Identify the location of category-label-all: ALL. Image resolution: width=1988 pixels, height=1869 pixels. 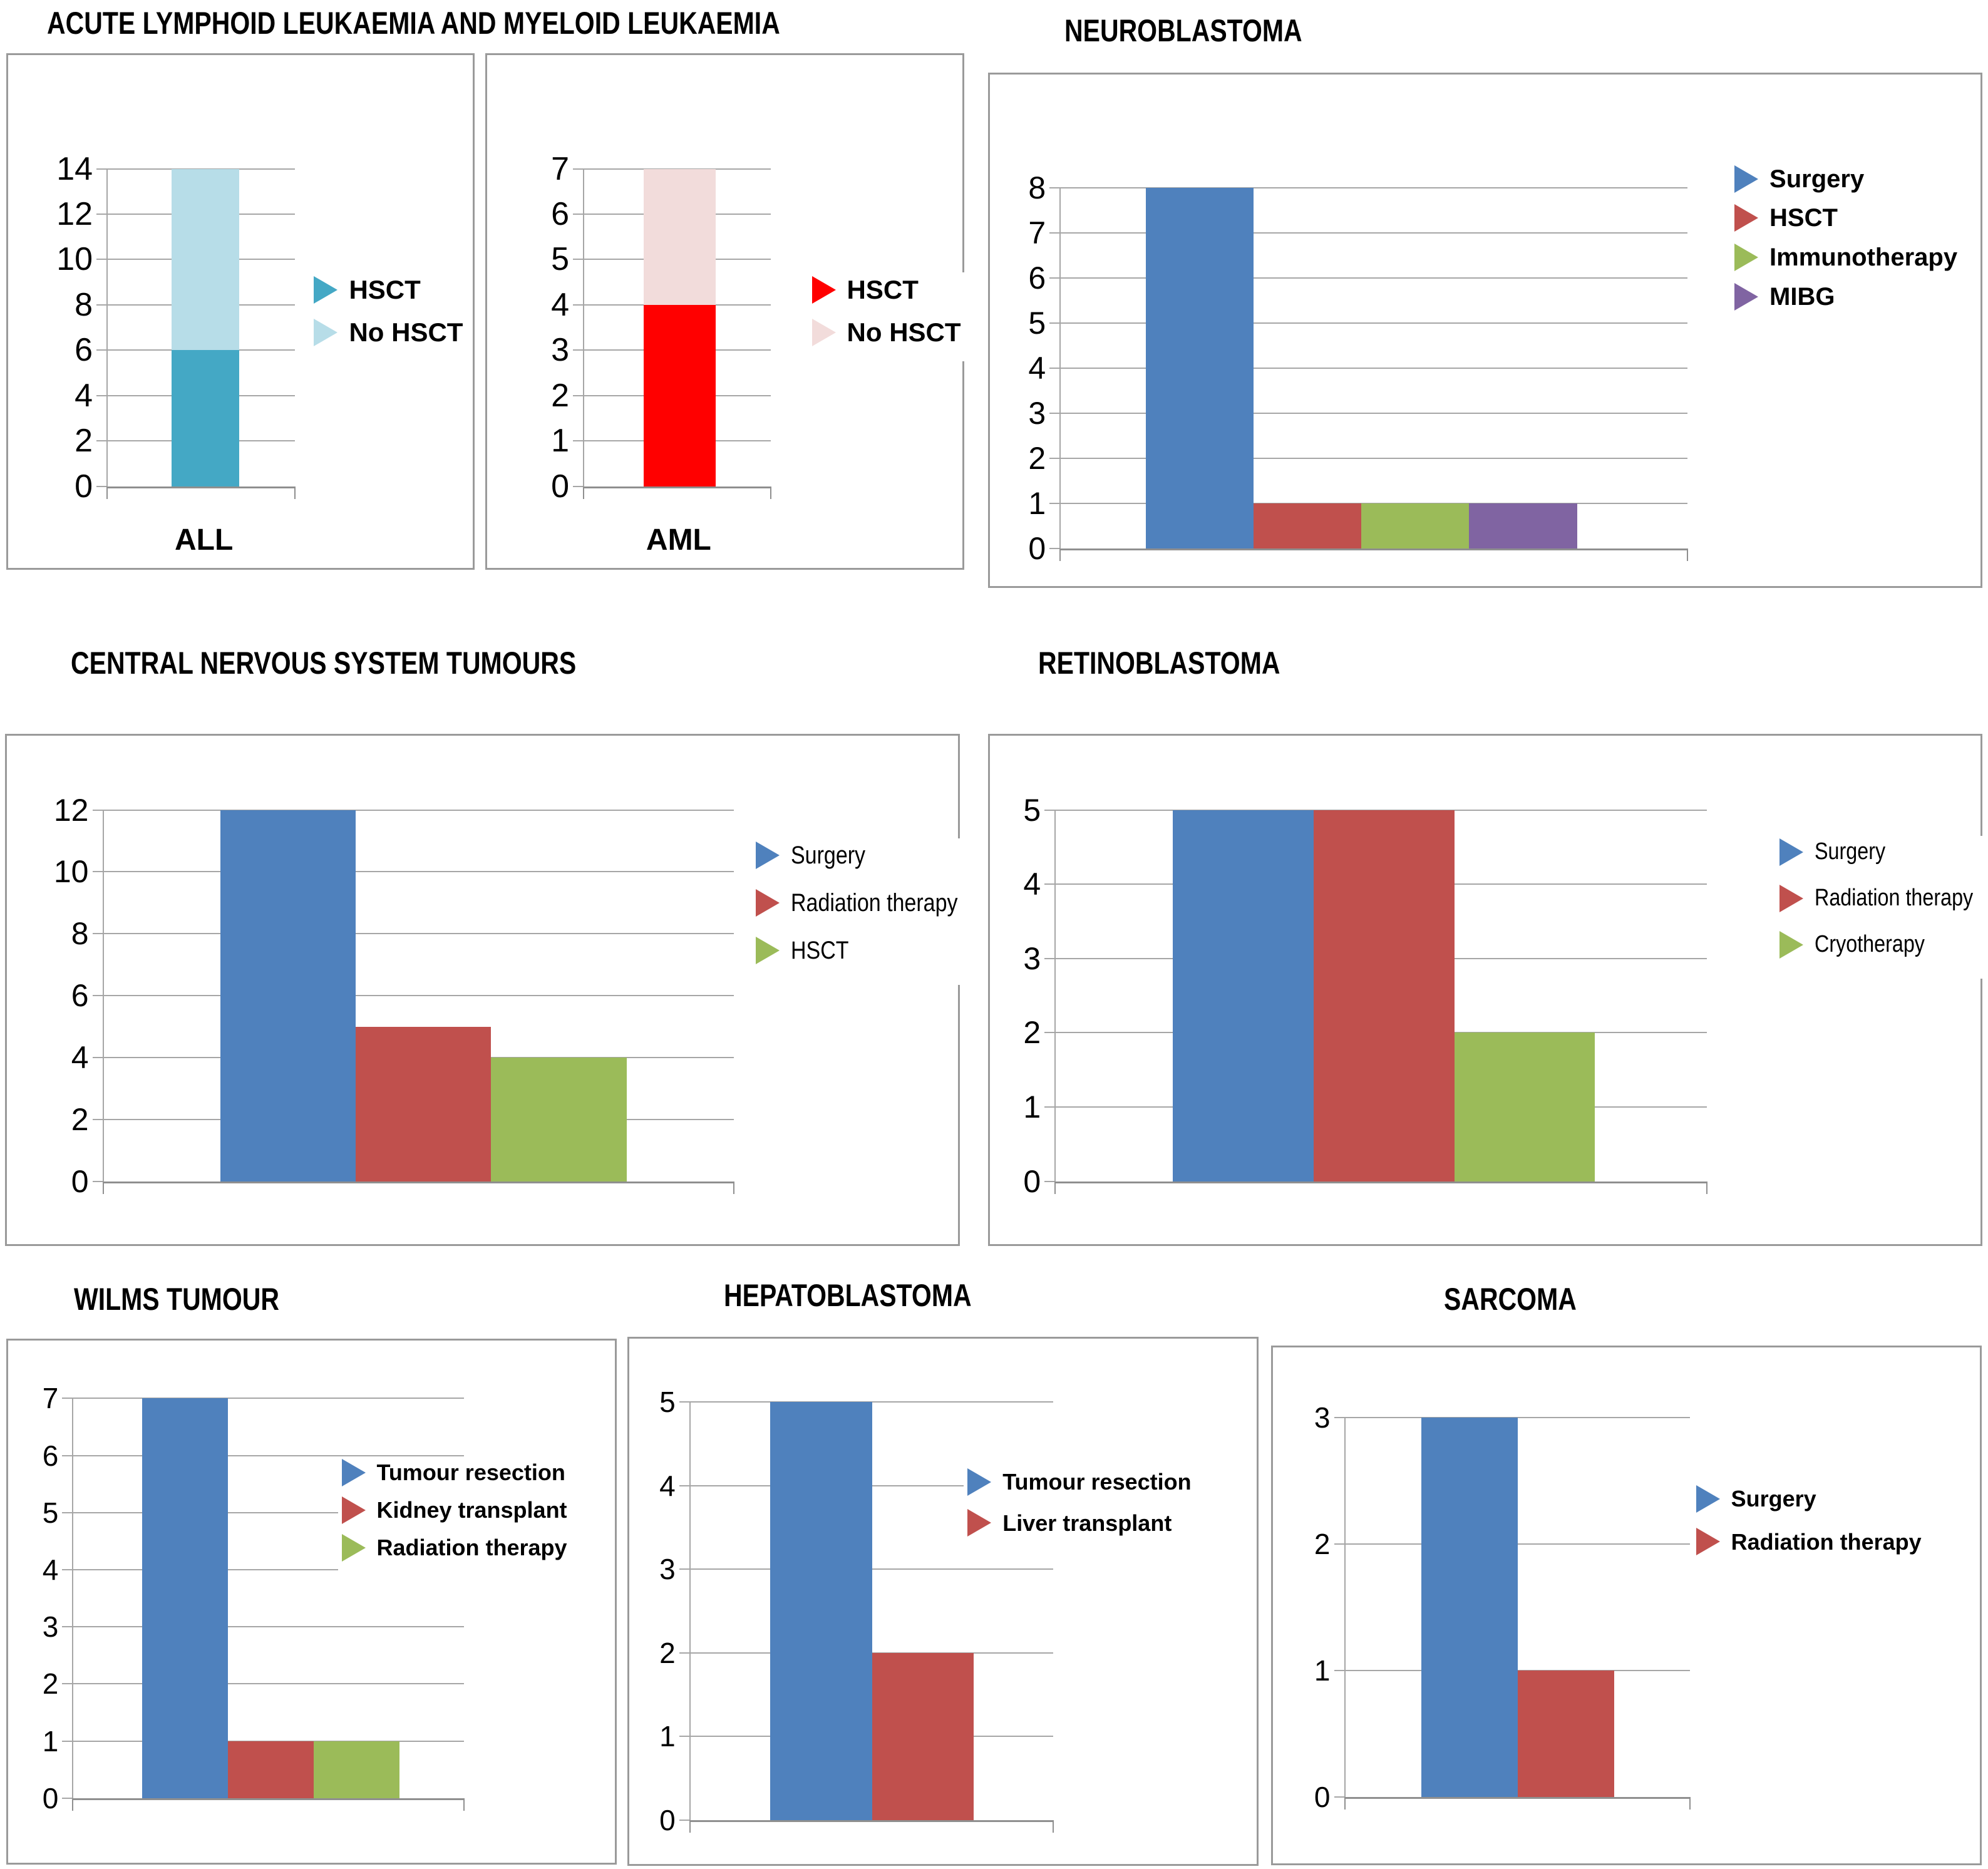
(204, 540).